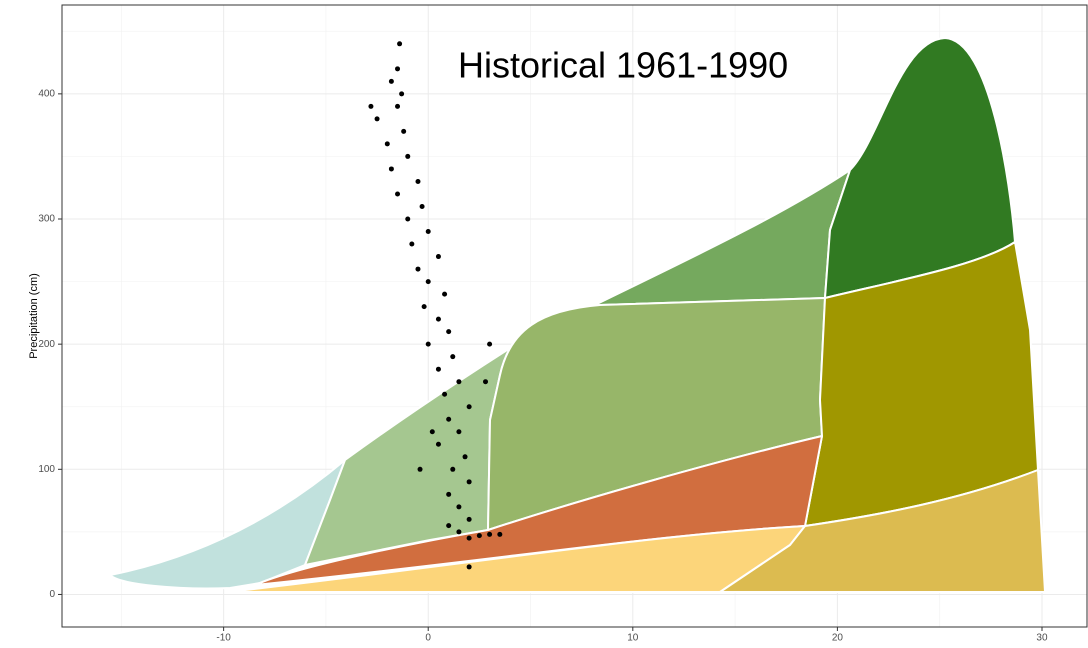 The width and height of the screenshot is (1088, 648). Describe the element at coordinates (46, 93) in the screenshot. I see `y-tick-label: 400` at that location.